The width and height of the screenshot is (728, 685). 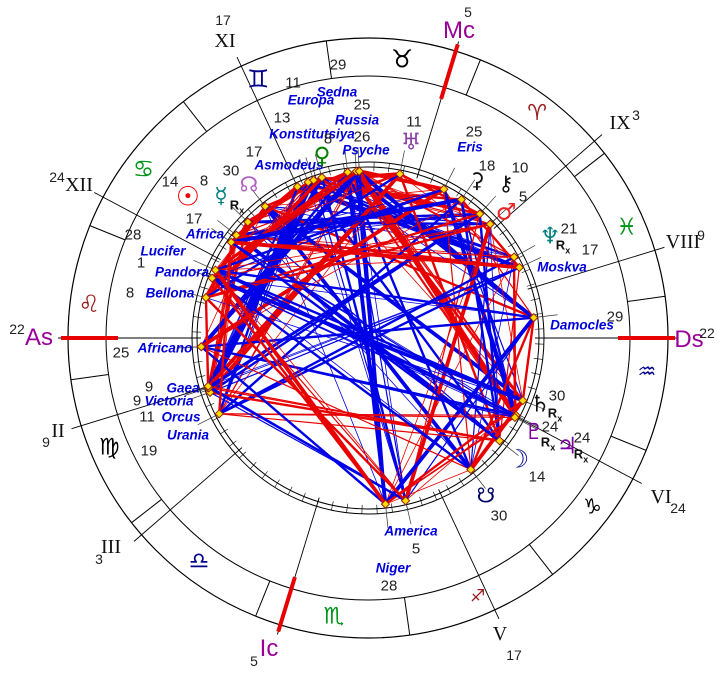 What do you see at coordinates (297, 186) in the screenshot?
I see `body-marker-asmodeus` at bounding box center [297, 186].